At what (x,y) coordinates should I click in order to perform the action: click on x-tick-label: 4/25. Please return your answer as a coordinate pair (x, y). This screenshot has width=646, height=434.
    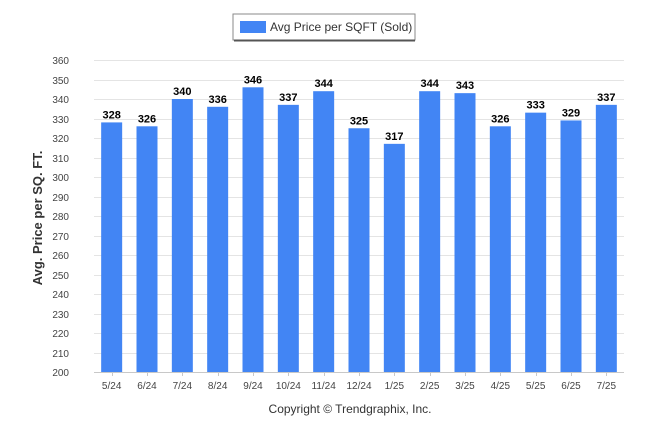
    Looking at the image, I should click on (501, 386).